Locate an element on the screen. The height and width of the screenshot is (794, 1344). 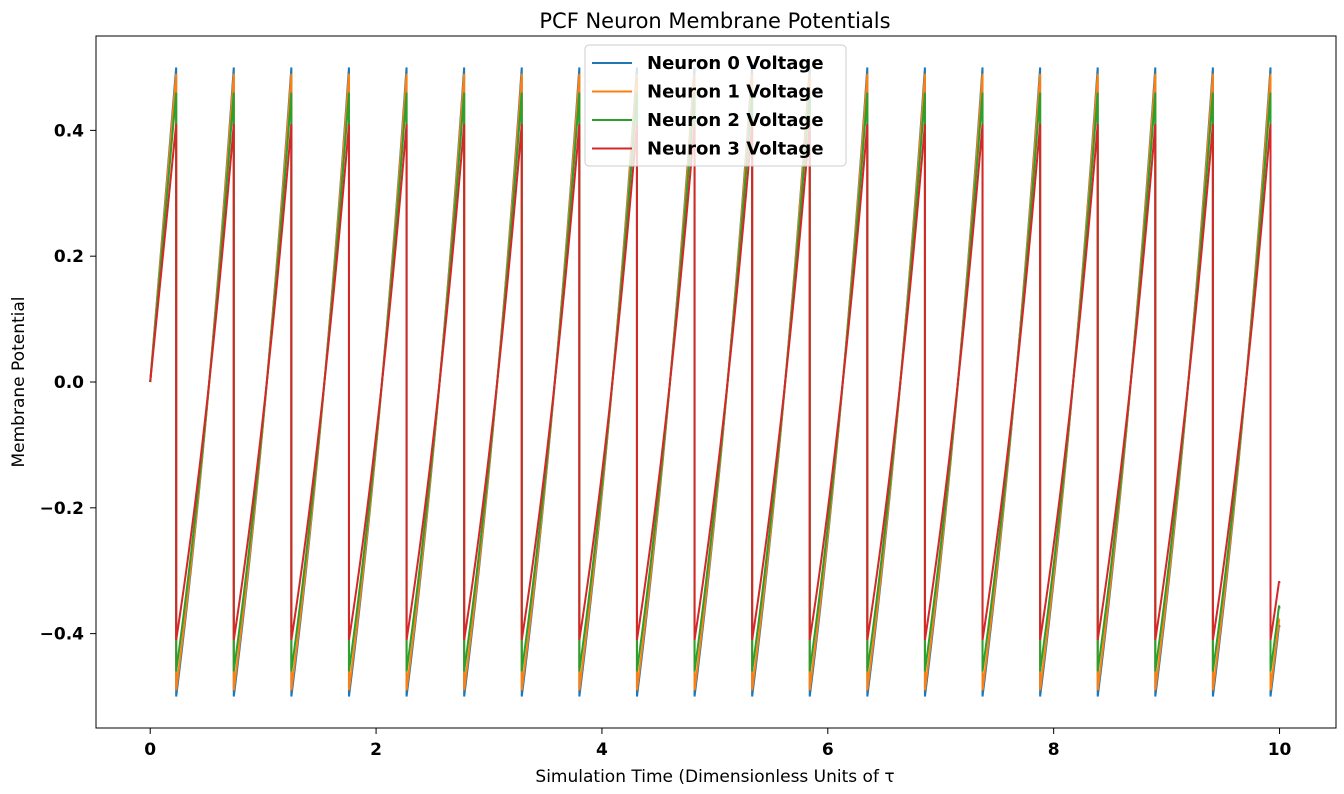
x-tick-label: 0 is located at coordinates (150, 750).